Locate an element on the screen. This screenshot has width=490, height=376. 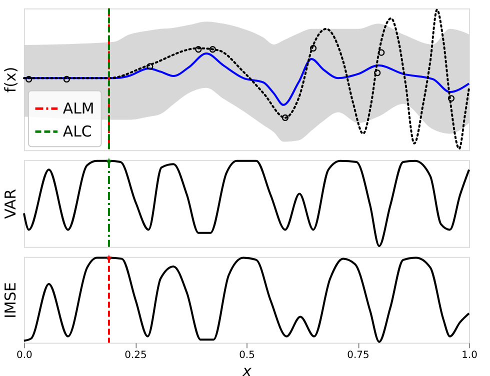
x-tick-label: 0.5 is located at coordinates (247, 356).